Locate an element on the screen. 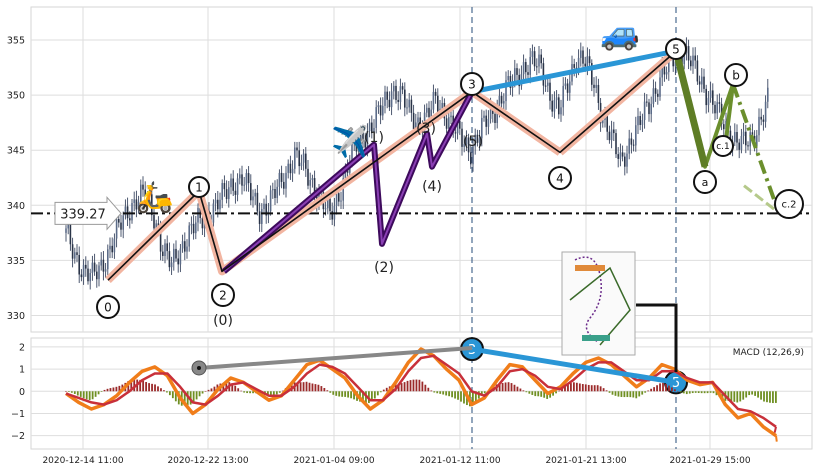  x-tick-label: 2021-01-12 11:00 is located at coordinates (459, 461).